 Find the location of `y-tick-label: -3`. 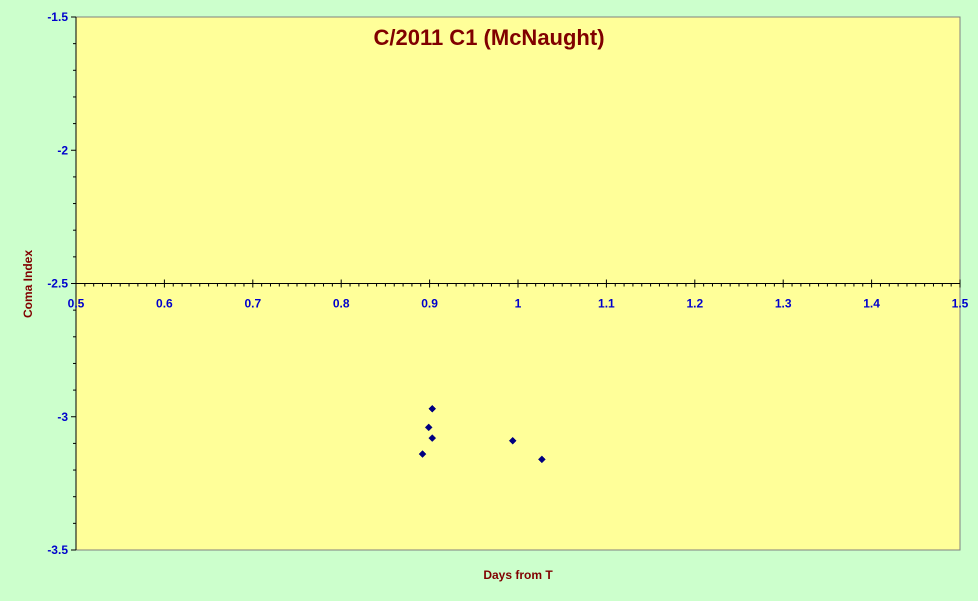

y-tick-label: -3 is located at coordinates (62, 417).